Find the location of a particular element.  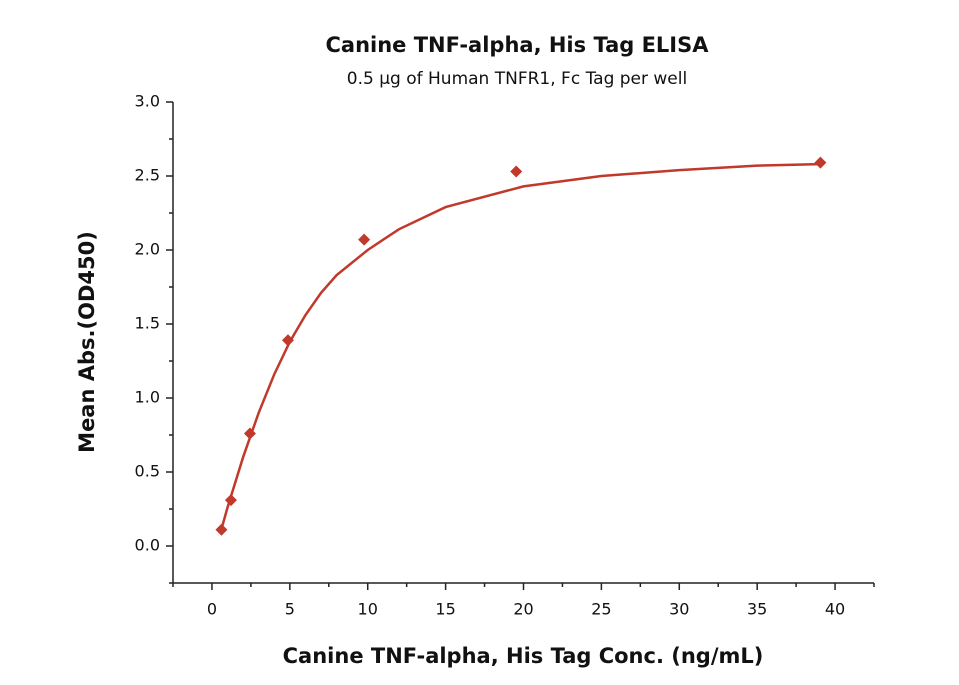

x-tick-label: 40 is located at coordinates (835, 609).